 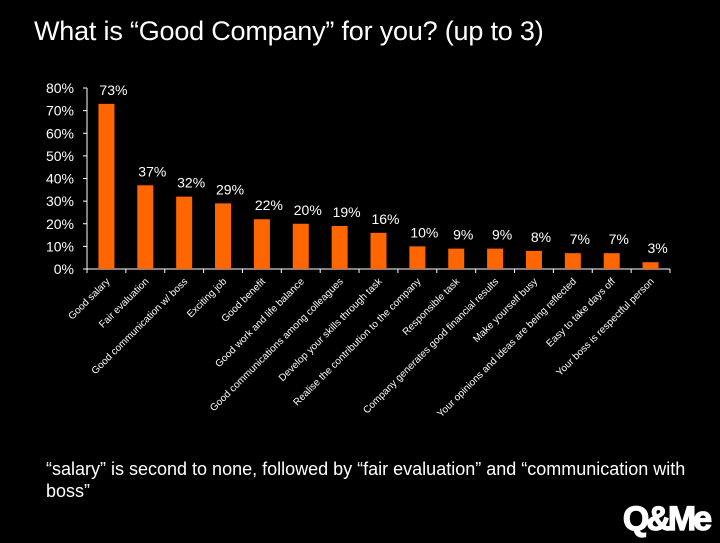 What do you see at coordinates (60, 246) in the screenshot?
I see `y-tick-label: 10%` at bounding box center [60, 246].